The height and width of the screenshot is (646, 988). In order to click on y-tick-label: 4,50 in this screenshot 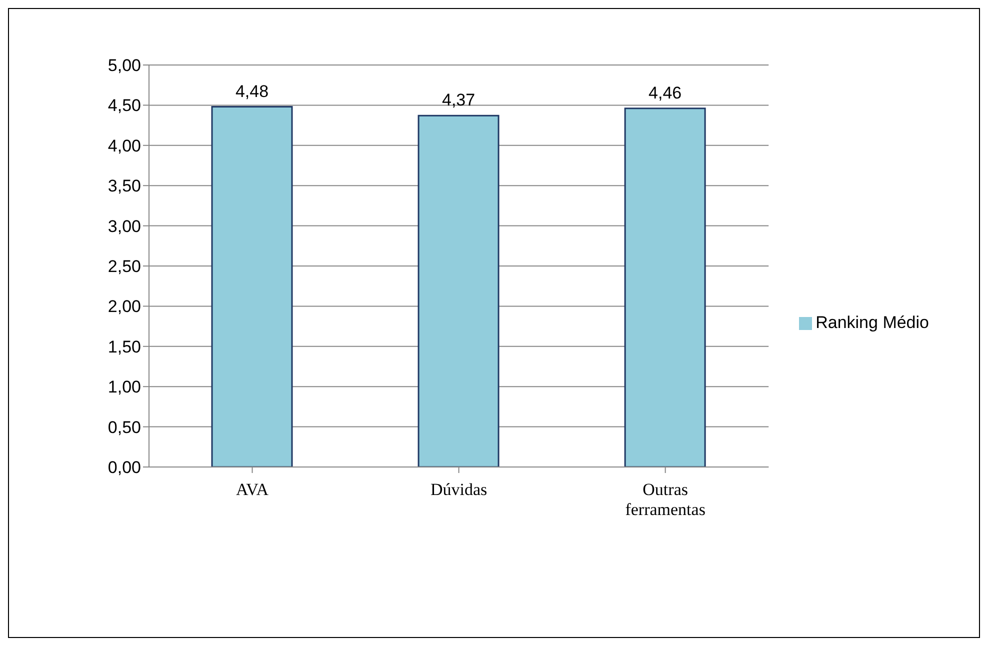, I will do `click(124, 106)`.